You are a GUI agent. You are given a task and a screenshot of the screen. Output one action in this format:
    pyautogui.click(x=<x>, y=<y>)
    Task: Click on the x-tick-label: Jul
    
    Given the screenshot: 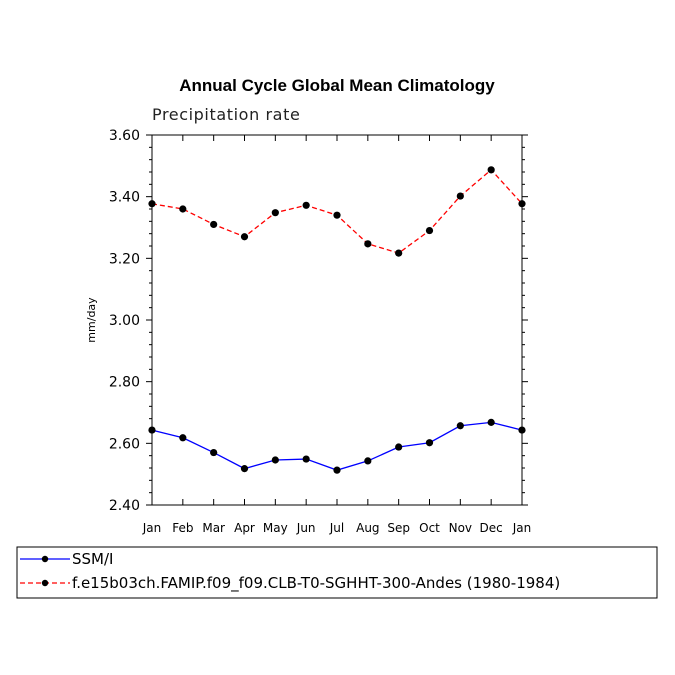 What is the action you would take?
    pyautogui.click(x=336, y=528)
    